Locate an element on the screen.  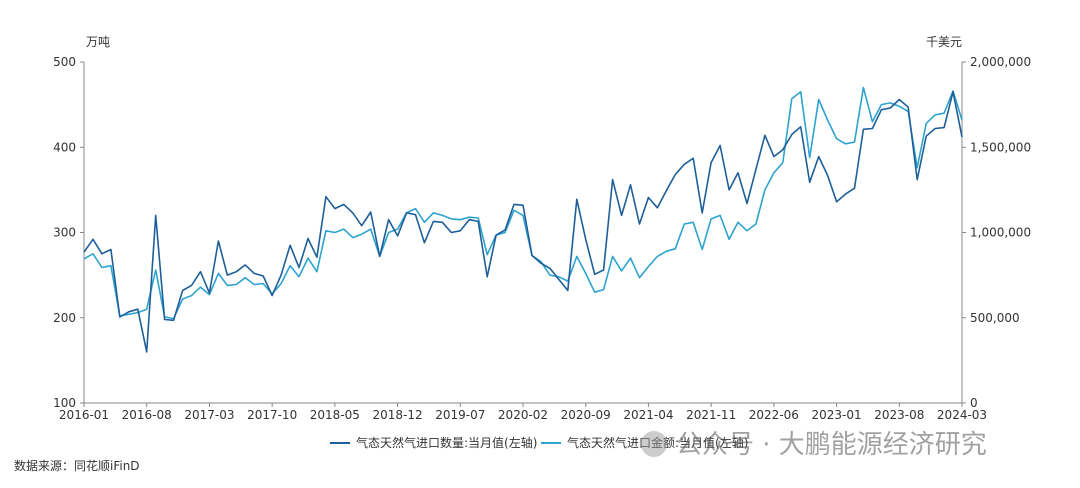
x-tick-label: 2017-10 is located at coordinates (272, 415).